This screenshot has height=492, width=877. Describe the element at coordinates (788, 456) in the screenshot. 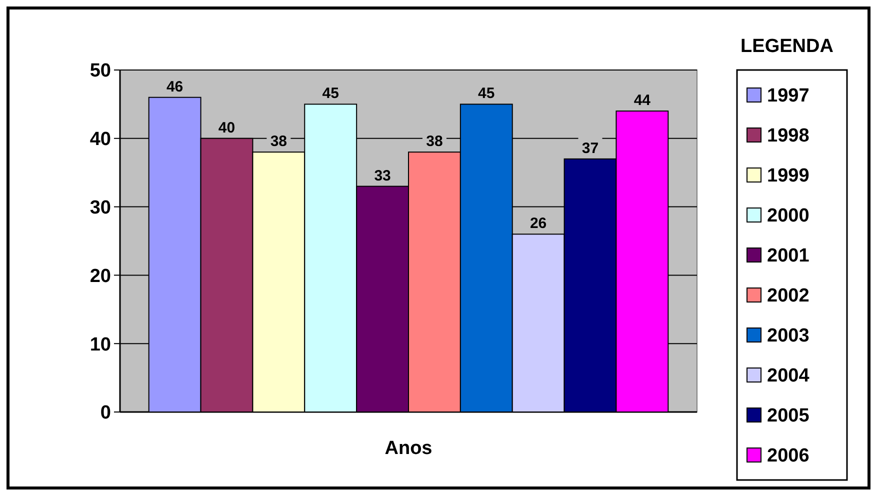

I see `legend-label: 2006` at that location.